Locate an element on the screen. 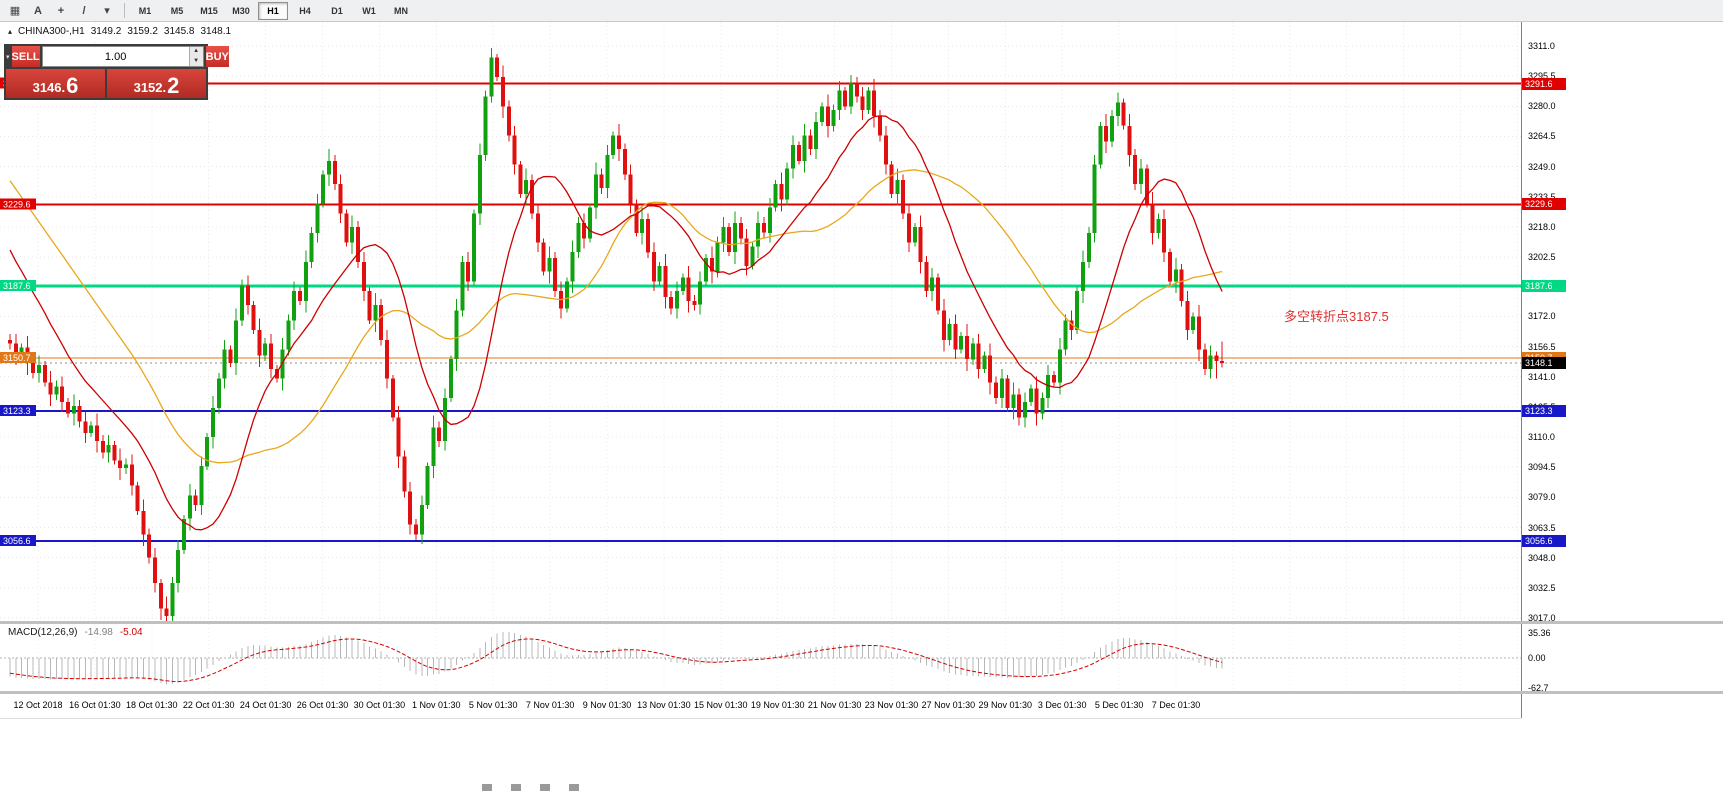 This screenshot has height=793, width=1723. volume-increase-button: ▲ is located at coordinates (196, 52).